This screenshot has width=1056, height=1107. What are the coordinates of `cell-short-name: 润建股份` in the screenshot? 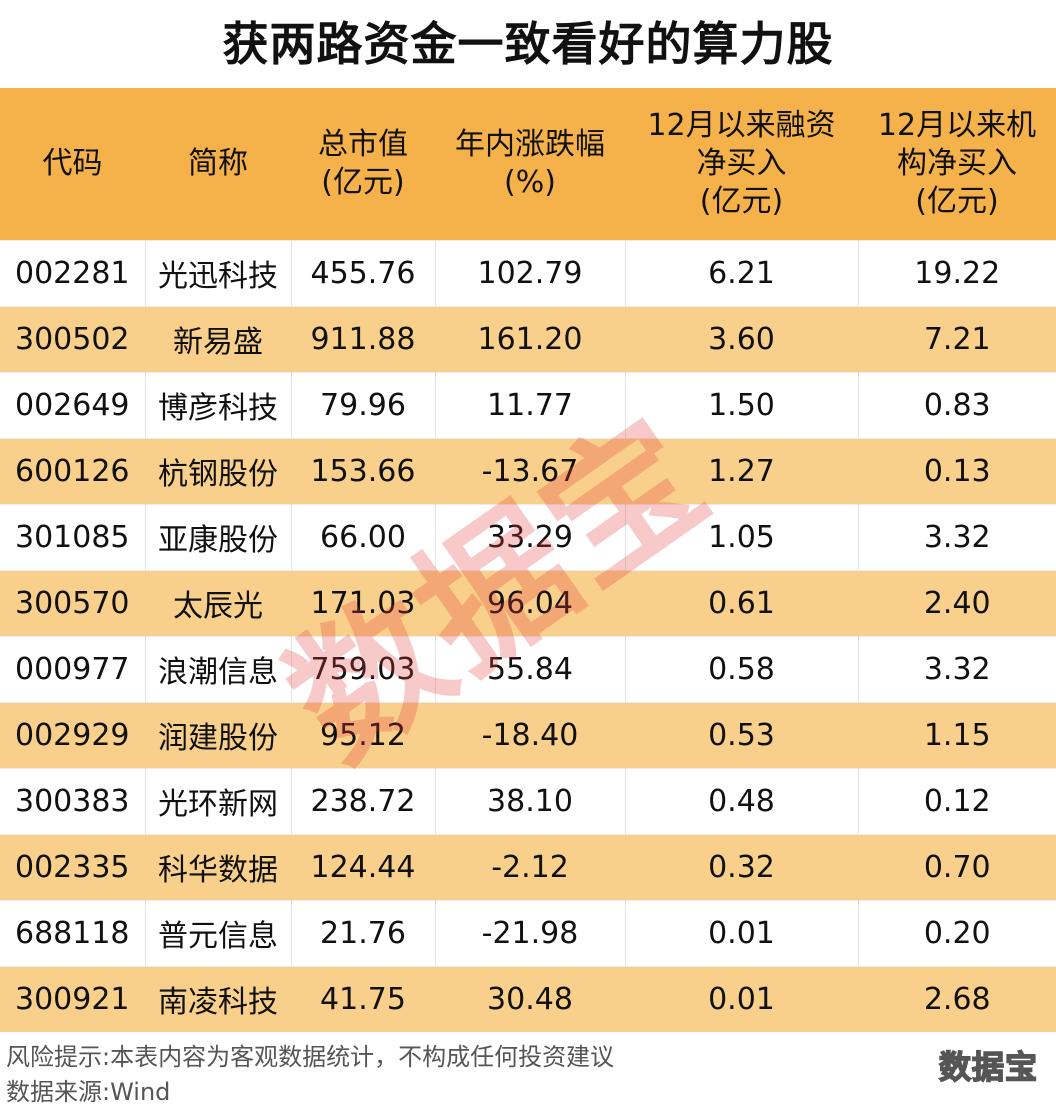 It's located at (218, 735).